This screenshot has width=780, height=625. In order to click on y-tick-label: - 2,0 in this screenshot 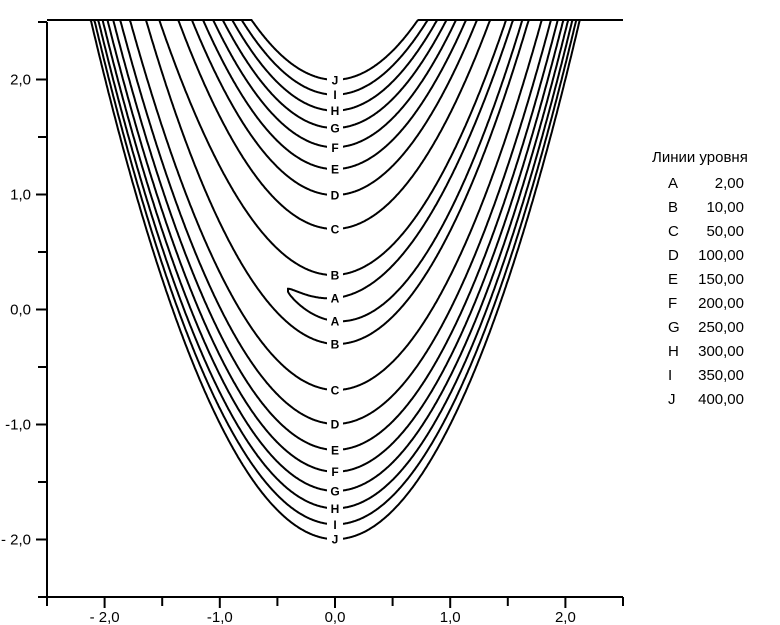, I will do `click(16, 540)`.